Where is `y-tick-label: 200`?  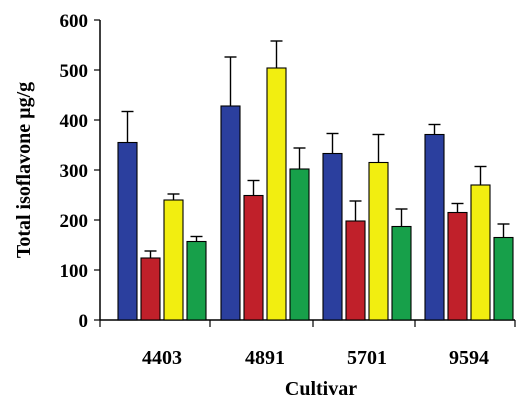 y-tick-label: 200 is located at coordinates (74, 221).